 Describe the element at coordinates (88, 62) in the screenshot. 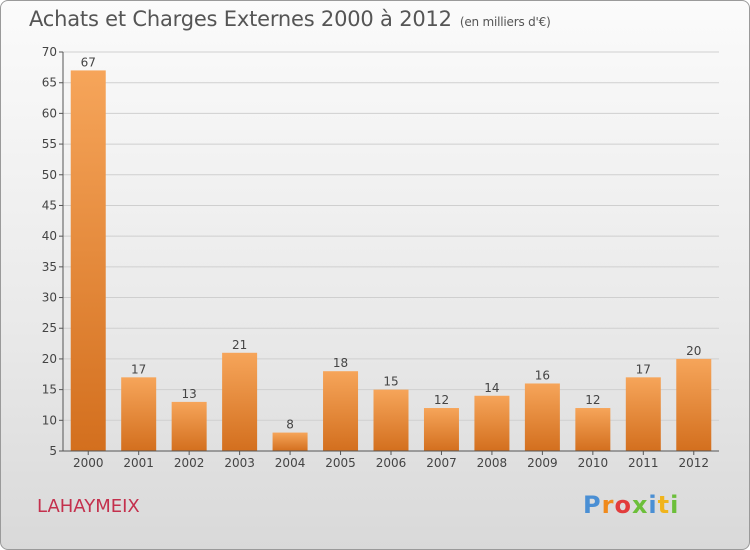

I see `bar-value-label: 67` at that location.